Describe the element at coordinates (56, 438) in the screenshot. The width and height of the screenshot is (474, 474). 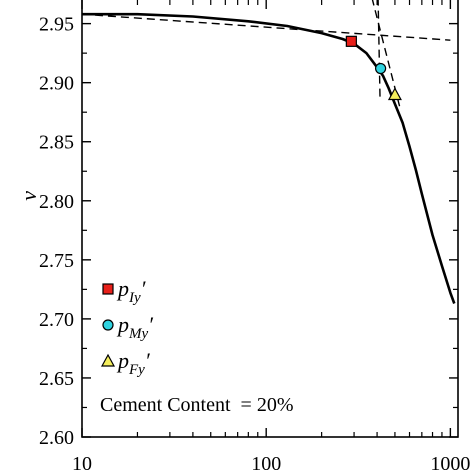
I see `y-tick-label: 2.60` at that location.